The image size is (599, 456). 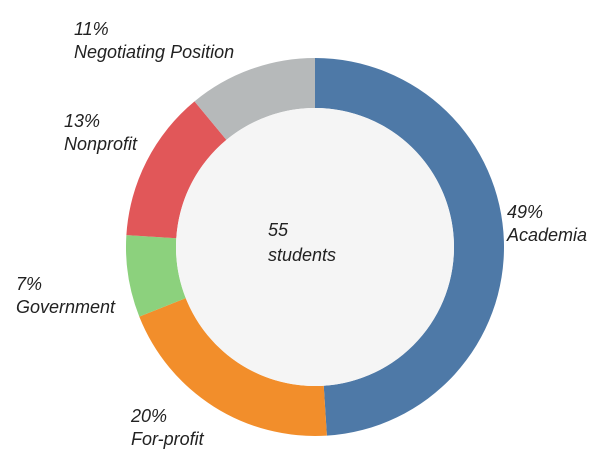 What do you see at coordinates (156, 276) in the screenshot?
I see `slice-government` at bounding box center [156, 276].